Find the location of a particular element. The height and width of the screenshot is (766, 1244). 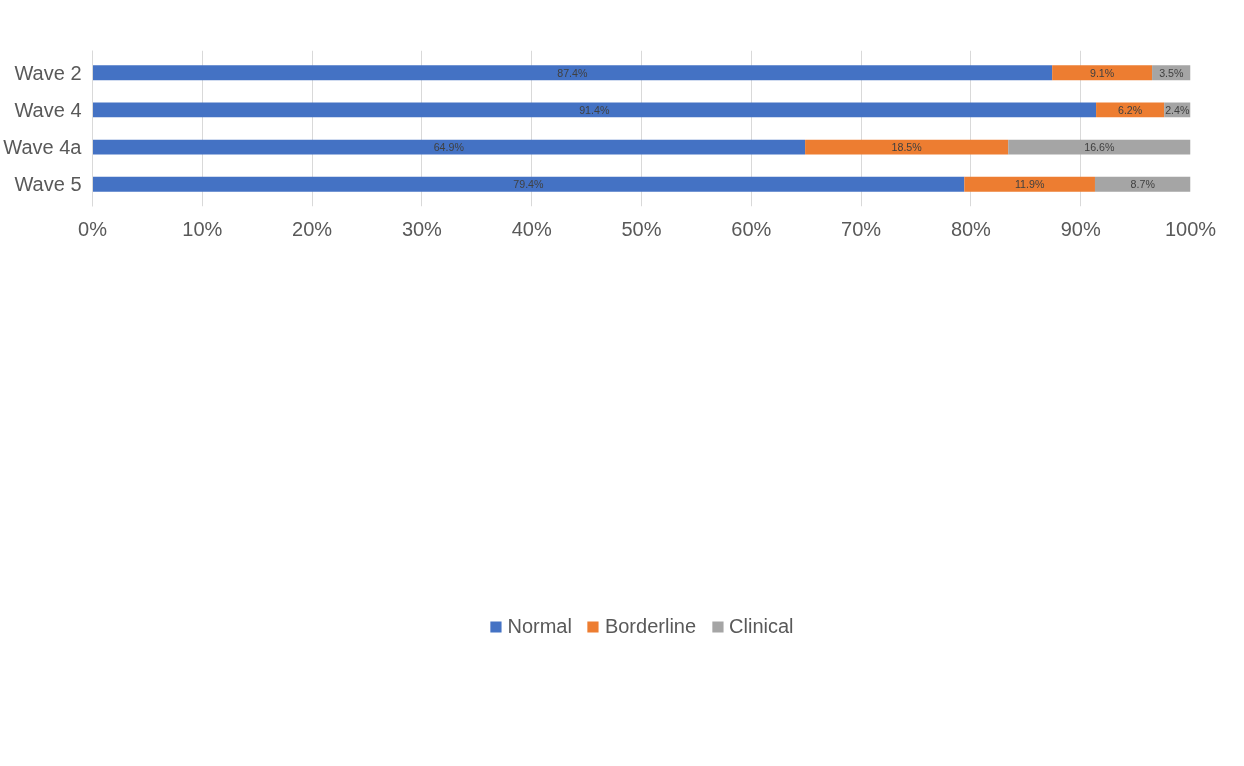

data-label: 79.4% is located at coordinates (529, 184).